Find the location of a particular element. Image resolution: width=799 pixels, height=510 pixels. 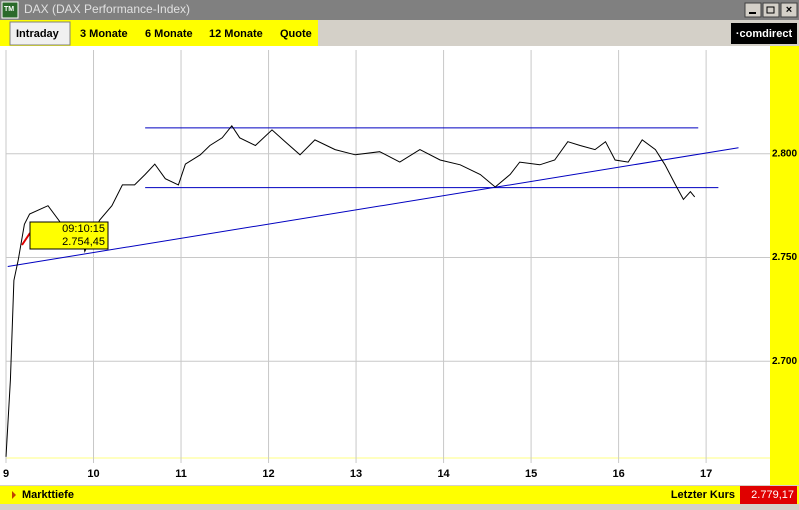

last-price-box is located at coordinates (768, 495).